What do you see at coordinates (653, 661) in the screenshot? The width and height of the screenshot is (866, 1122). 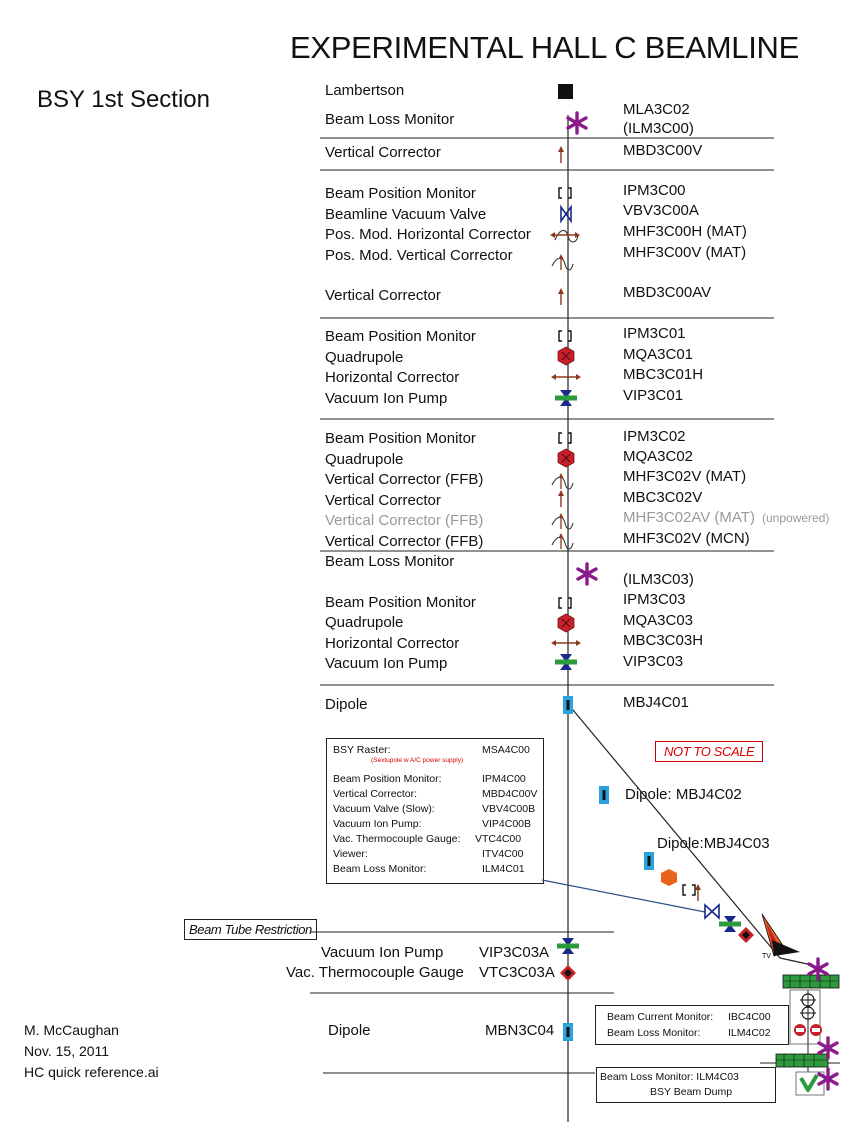 I see `code-vip3c03: VIP3C03` at bounding box center [653, 661].